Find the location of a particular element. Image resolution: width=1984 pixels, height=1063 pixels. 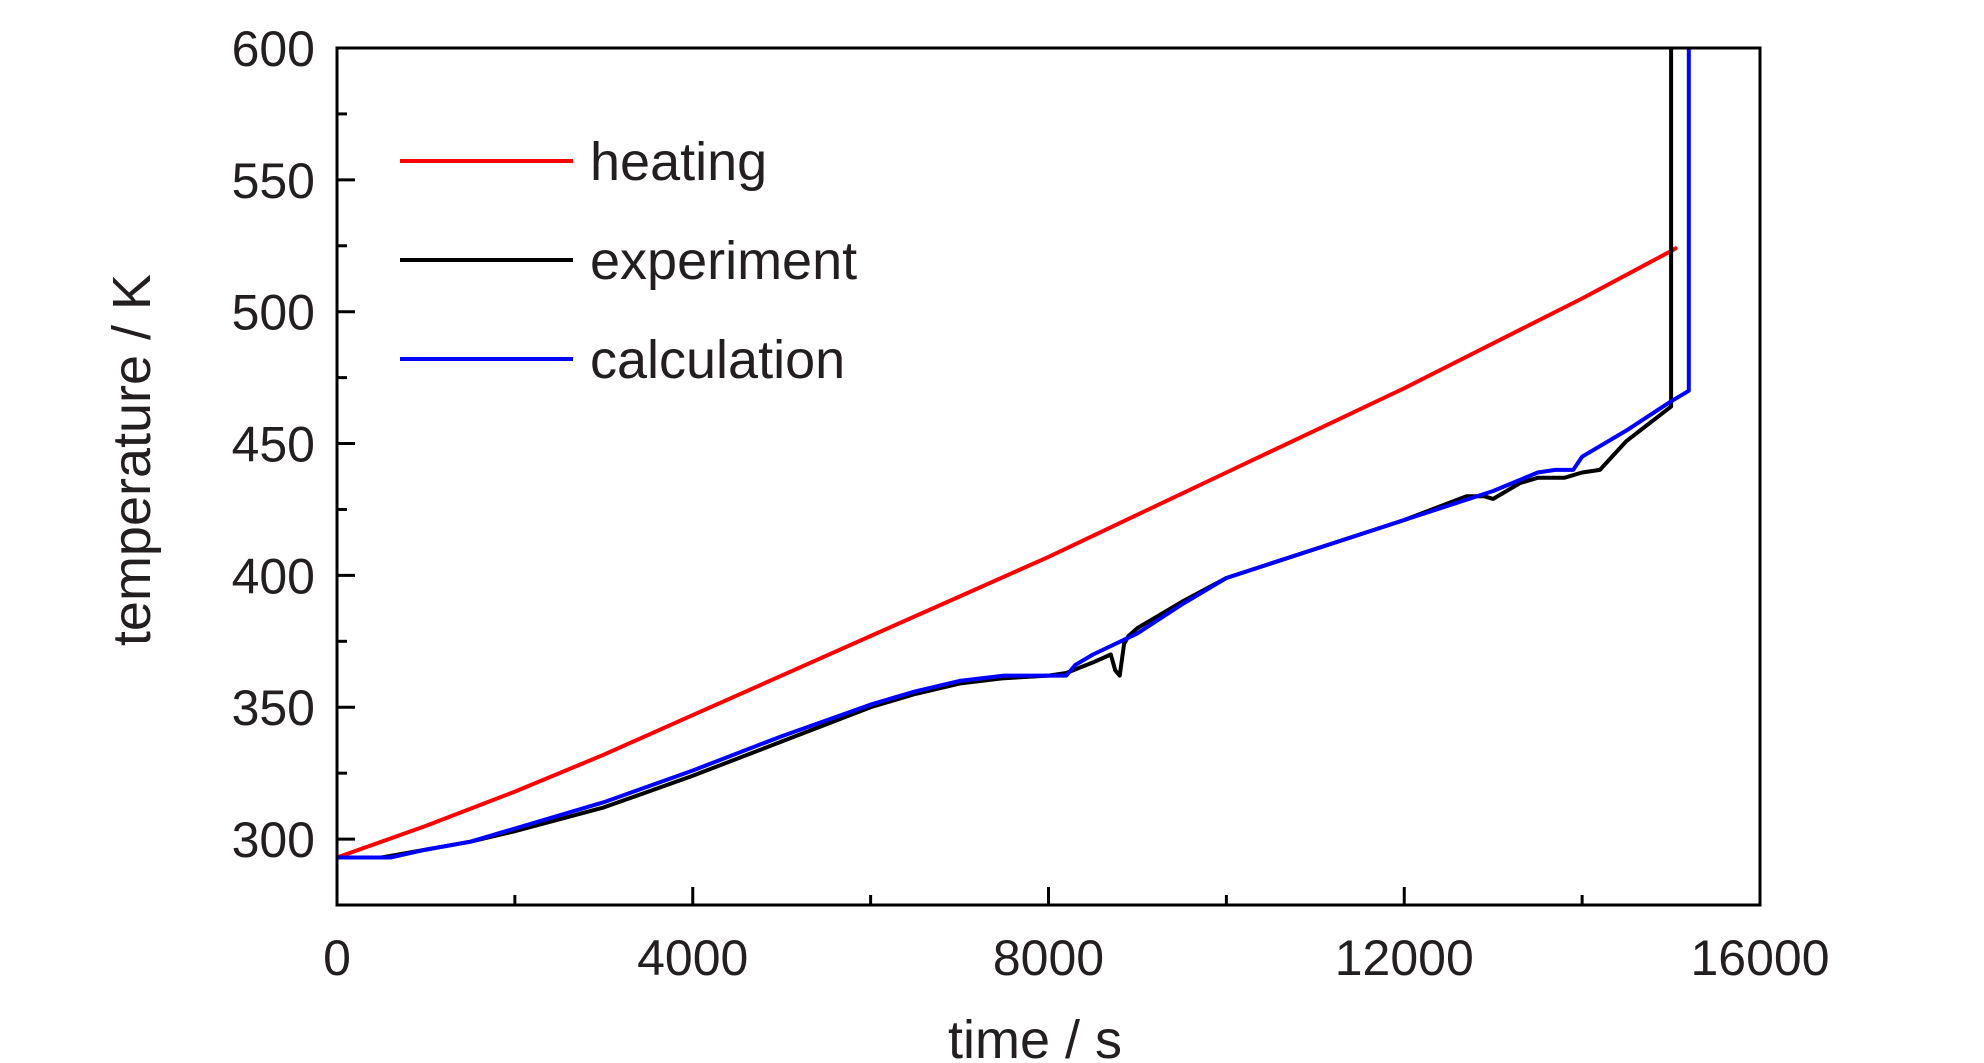

x-tick-label: 12000 is located at coordinates (1404, 958).